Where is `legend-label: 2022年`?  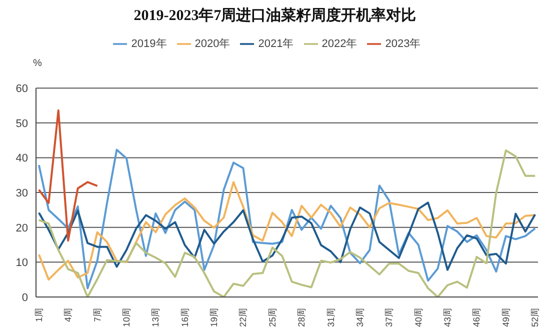
legend-label: 2022年 is located at coordinates (340, 44).